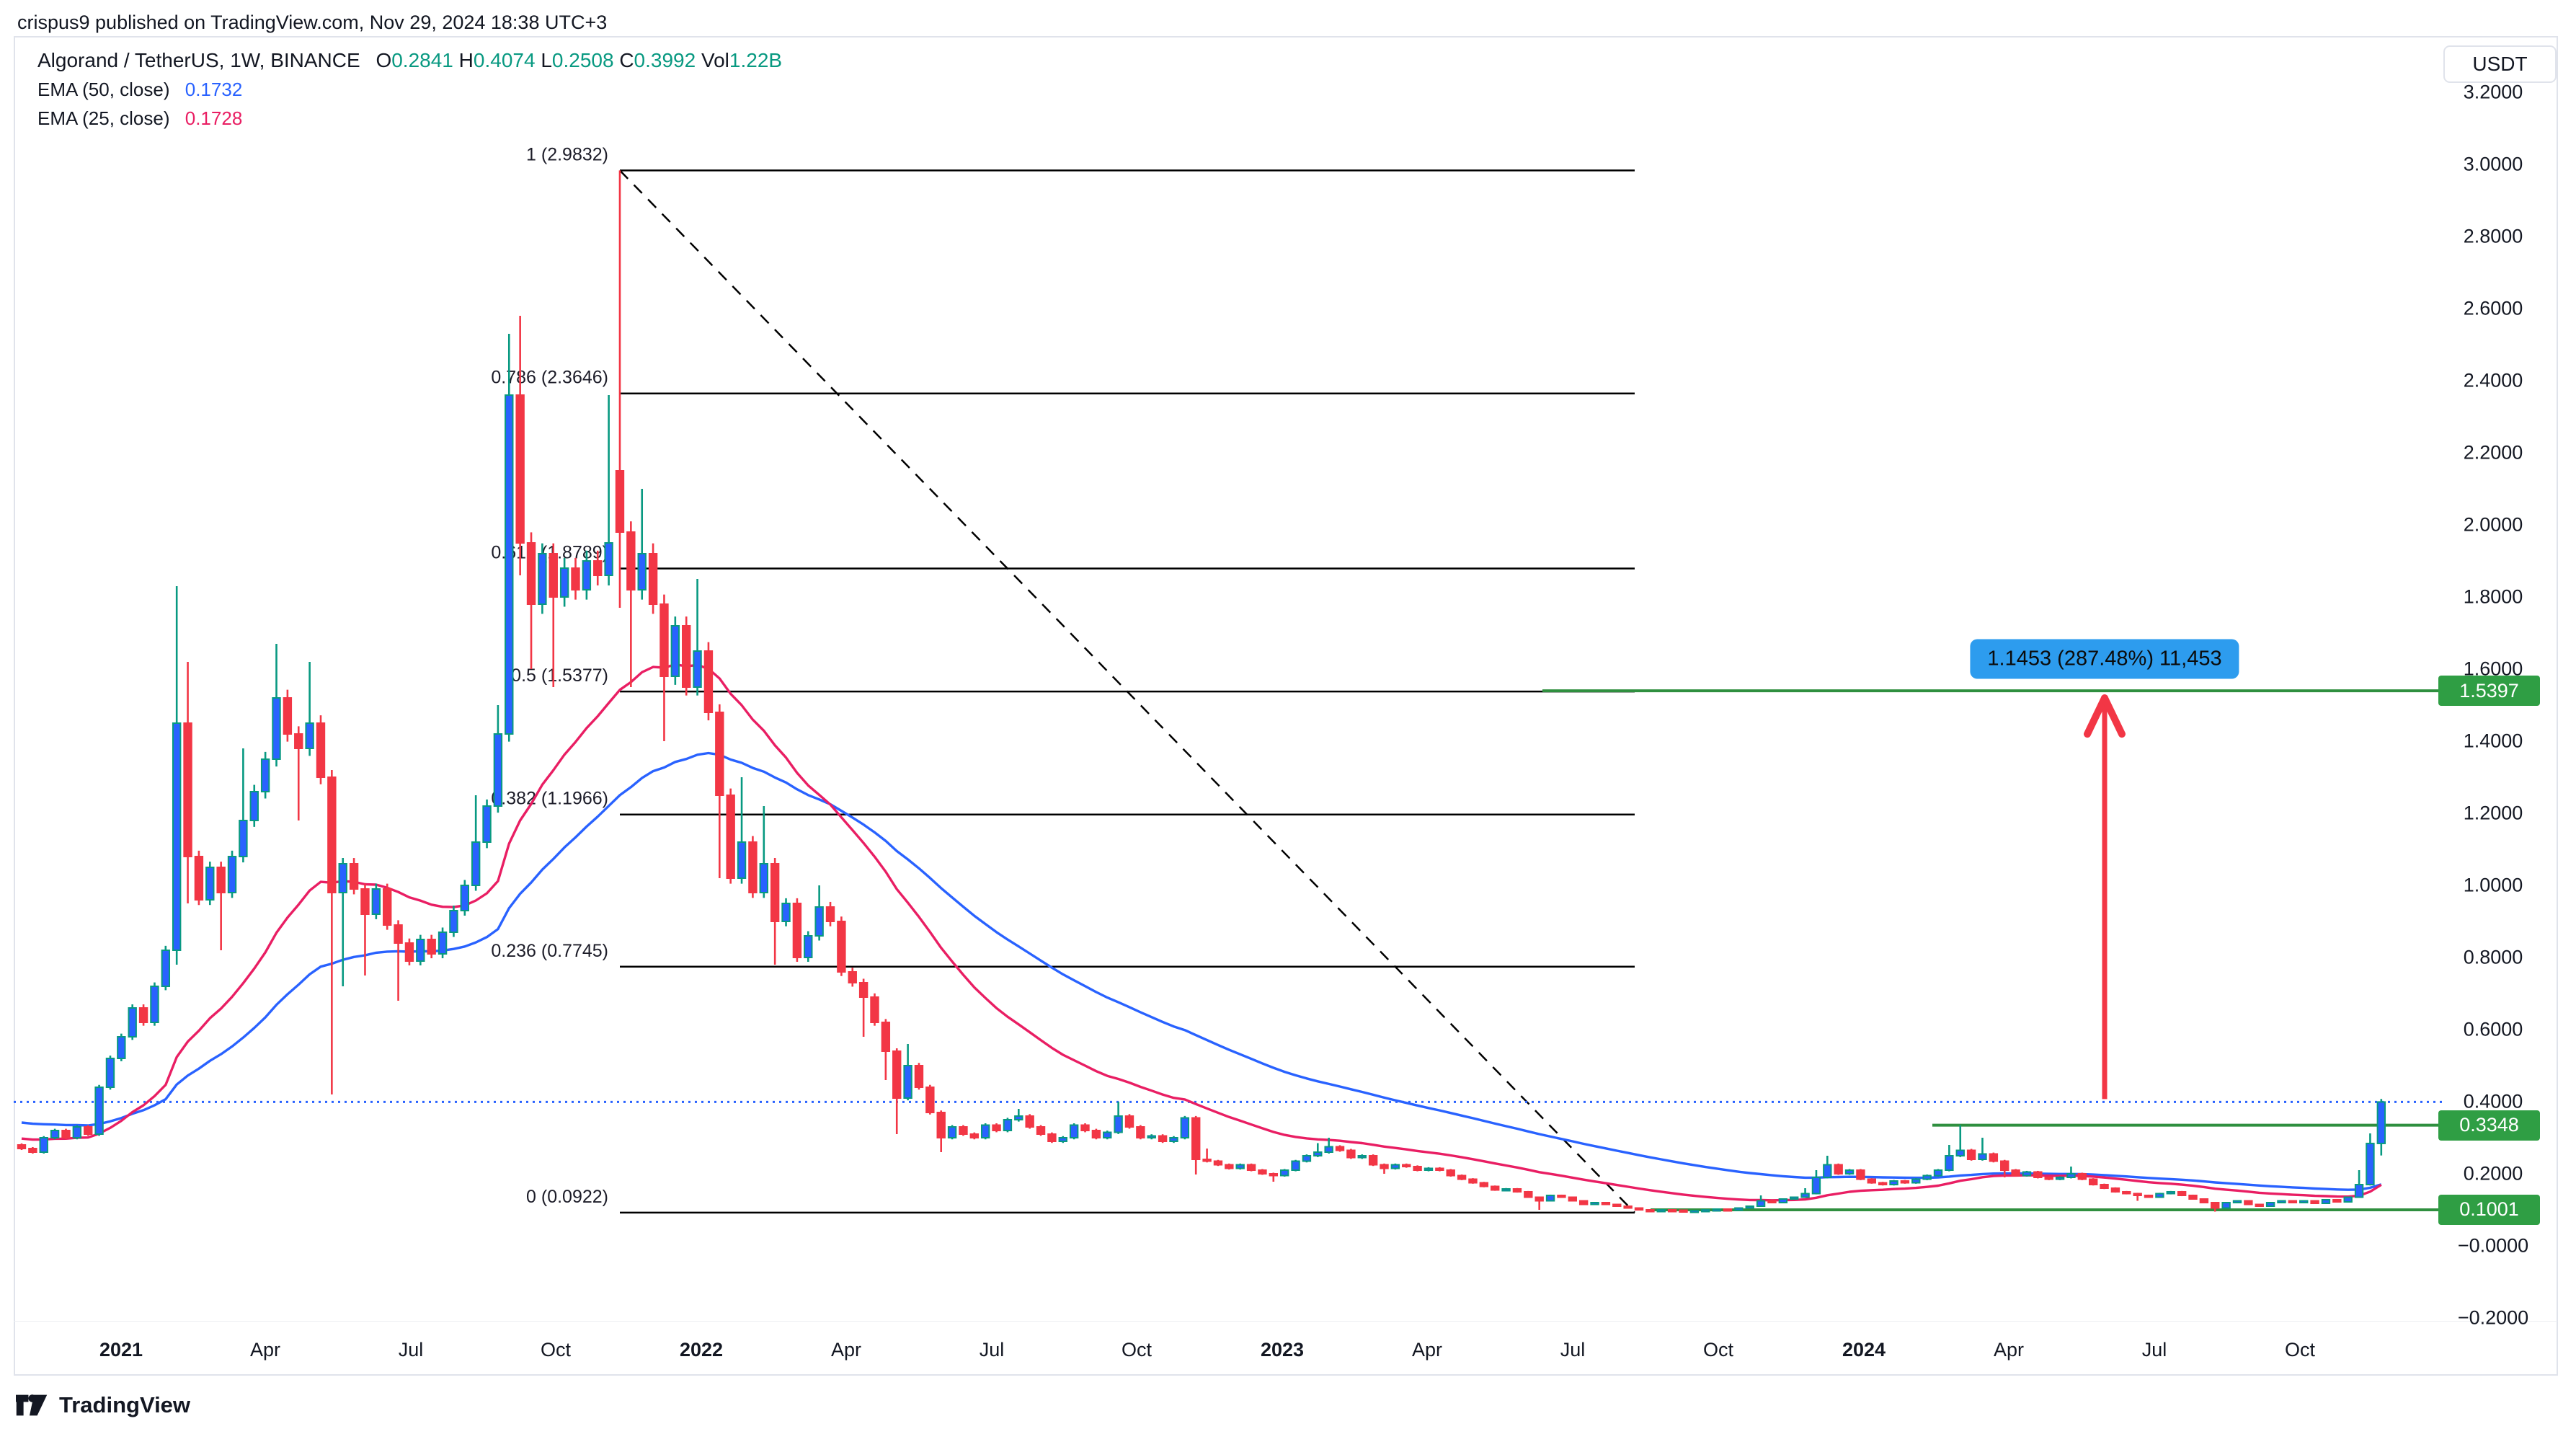  Describe the element at coordinates (559, 676) in the screenshot. I see `fib-level-label: 0.5 (1.5377)` at that location.